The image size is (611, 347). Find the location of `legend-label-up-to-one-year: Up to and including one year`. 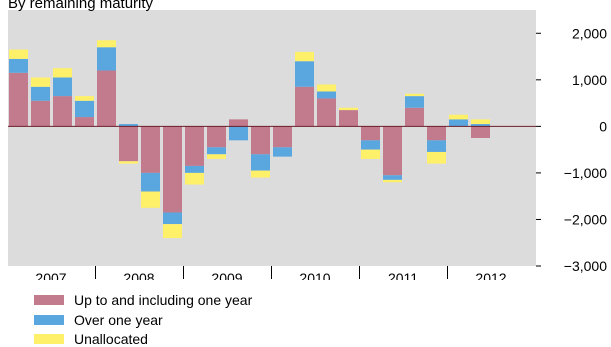

legend-label-up-to-one-year: Up to and including one year is located at coordinates (163, 300).